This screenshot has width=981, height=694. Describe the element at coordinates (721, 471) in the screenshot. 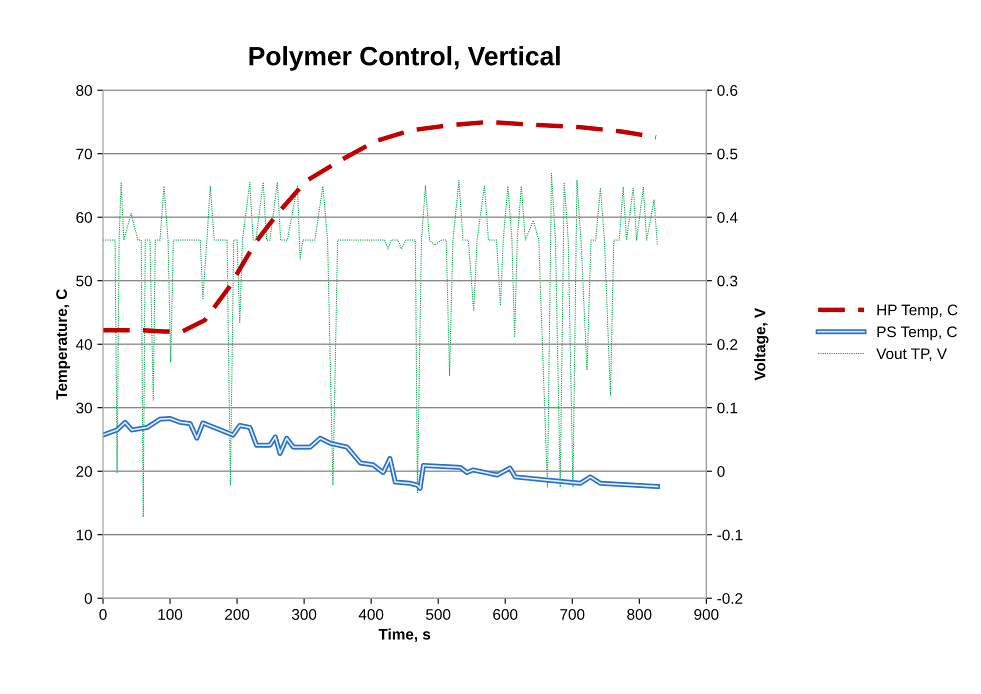

I see `y2-tick-label: 0` at that location.